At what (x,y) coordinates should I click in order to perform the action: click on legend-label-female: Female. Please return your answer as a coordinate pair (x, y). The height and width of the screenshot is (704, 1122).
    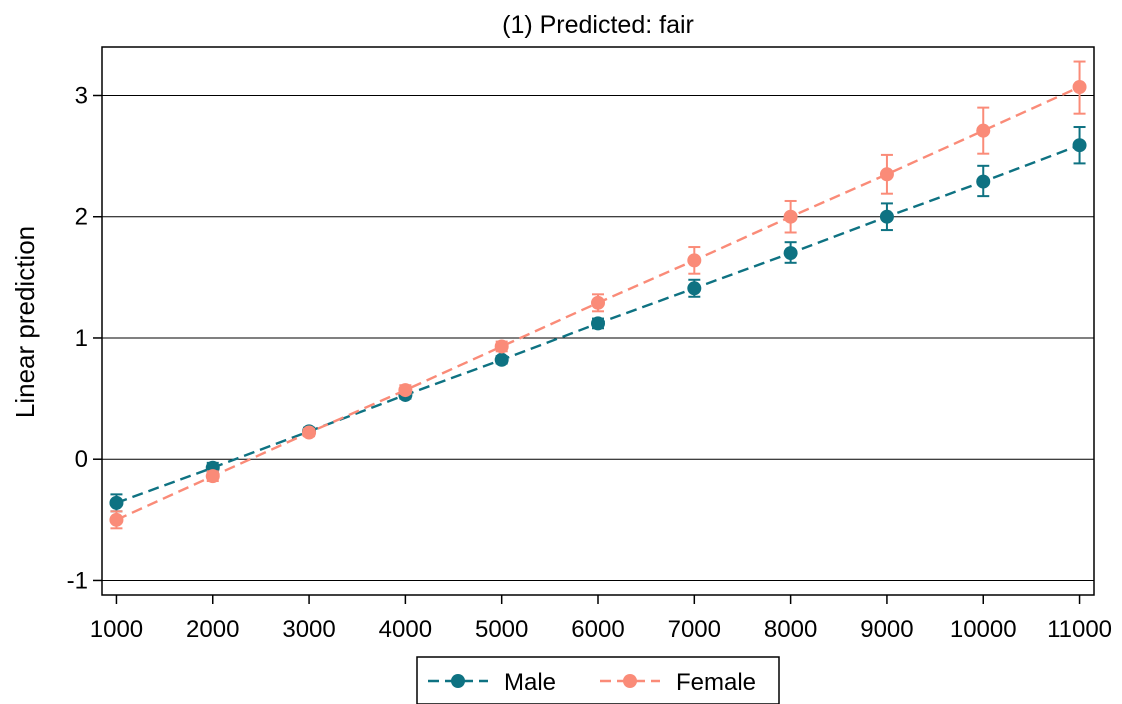
    Looking at the image, I should click on (716, 682).